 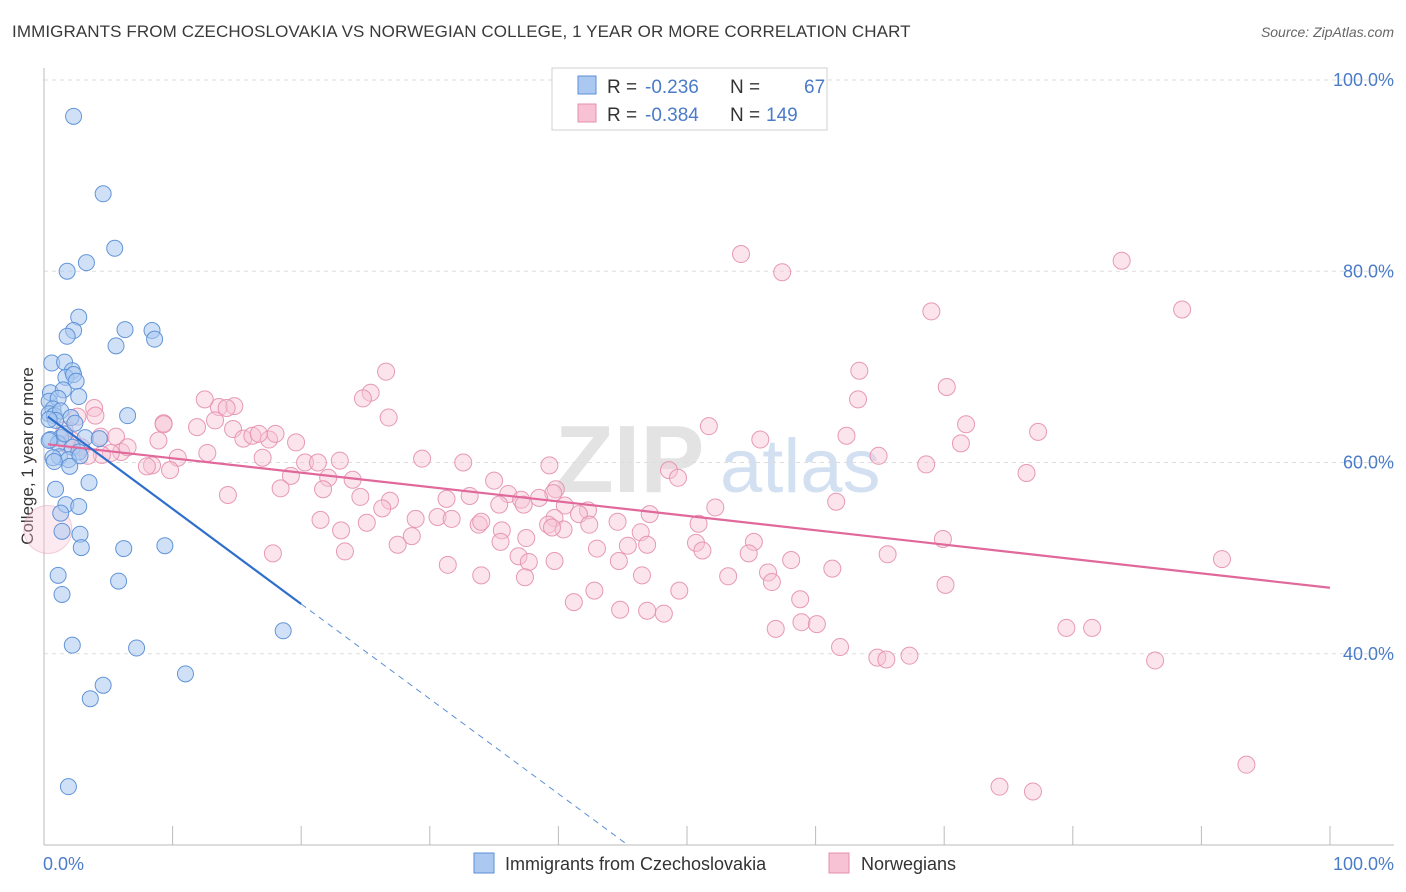 What do you see at coordinates (587, 85) in the screenshot?
I see `legend-swatch-blue` at bounding box center [587, 85].